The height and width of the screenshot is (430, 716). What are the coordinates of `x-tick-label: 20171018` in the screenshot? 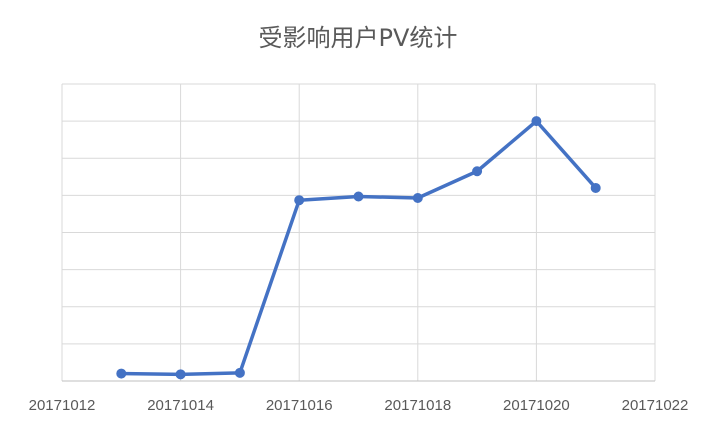 It's located at (417, 405).